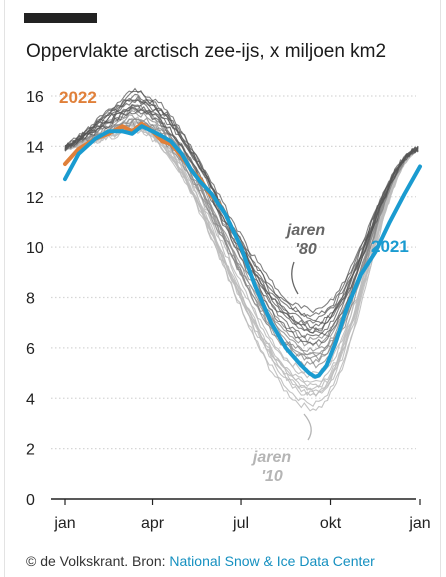  Describe the element at coordinates (240, 523) in the screenshot. I see `x-tick-label: jul` at that location.